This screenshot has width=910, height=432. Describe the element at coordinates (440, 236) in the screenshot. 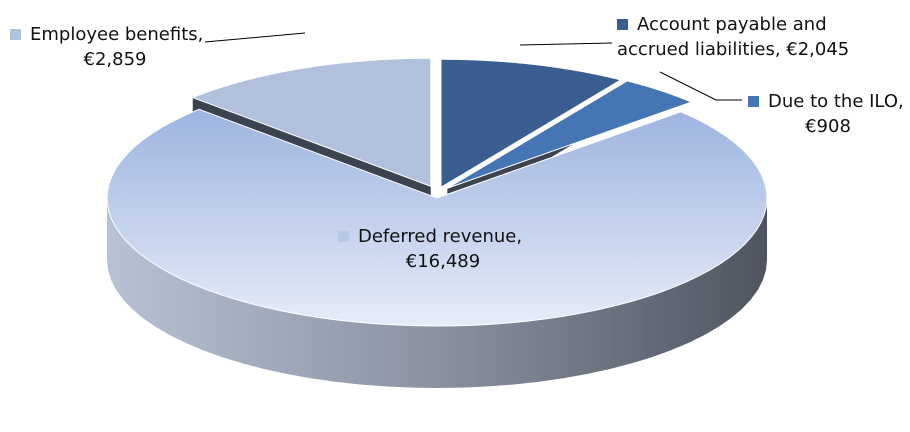

I see `label-name: Deferred revenue,` at that location.